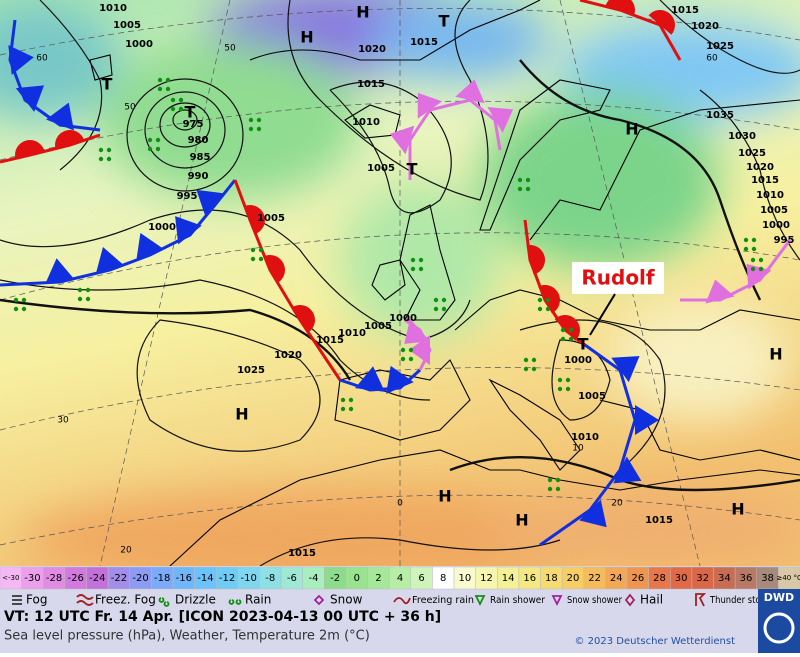  I want to click on scale-label: -22, so click(119, 578).